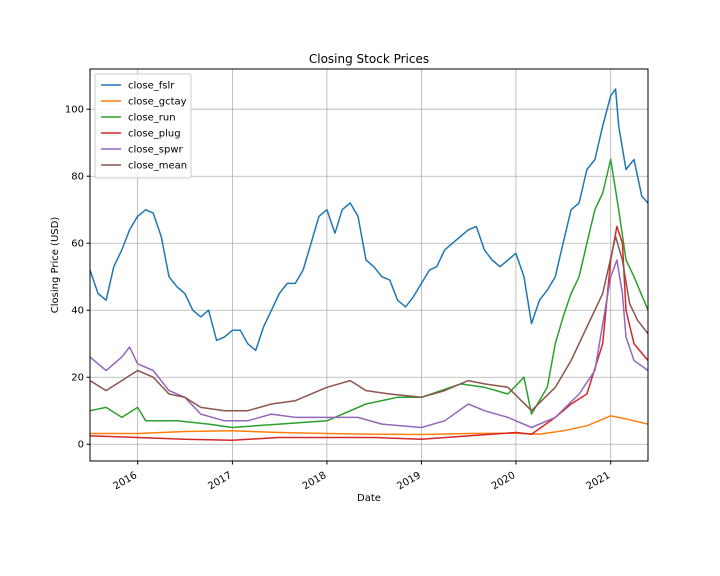  What do you see at coordinates (74, 110) in the screenshot?
I see `y-tick-label: 100` at bounding box center [74, 110].